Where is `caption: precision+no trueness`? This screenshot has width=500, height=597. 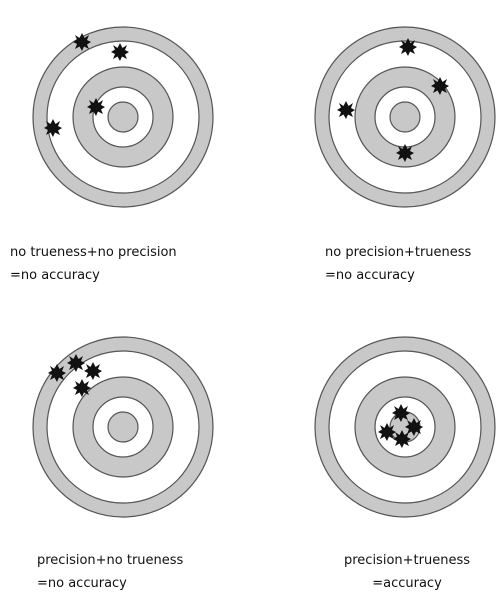
caption: precision+no trueness is located at coordinates (110, 560).